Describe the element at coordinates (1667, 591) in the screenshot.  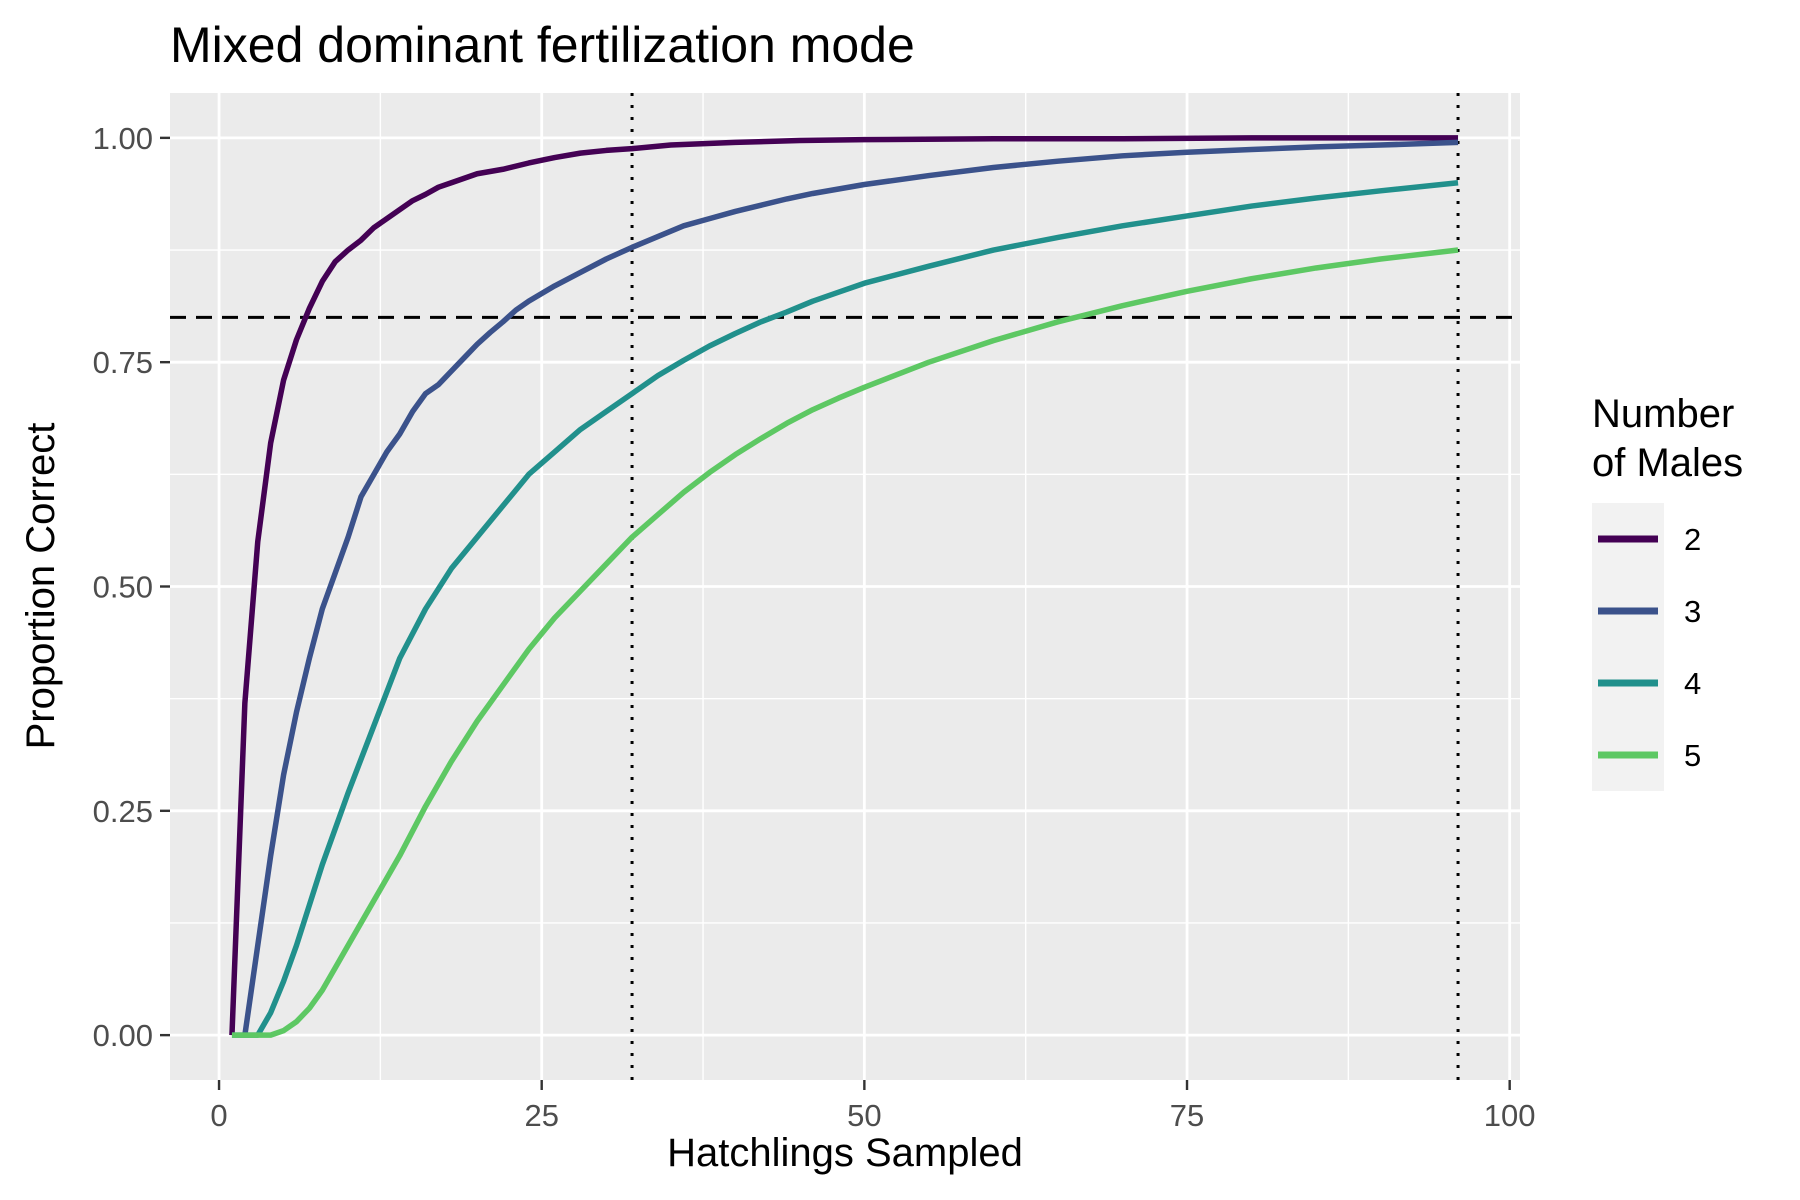
I see `legend: Number of Males 2 3 4 5` at that location.